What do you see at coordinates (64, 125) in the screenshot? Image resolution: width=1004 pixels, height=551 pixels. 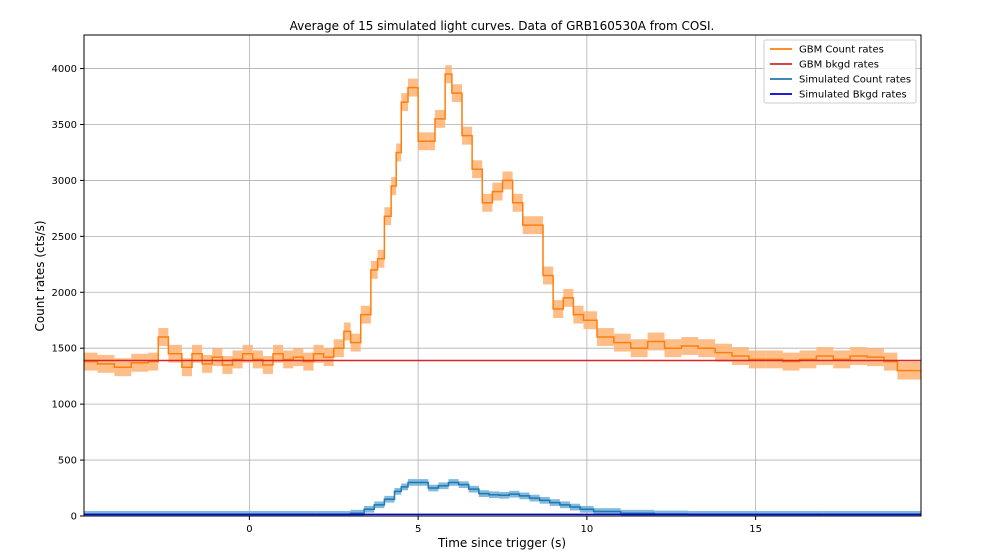 I see `y-tick-label: 3500` at bounding box center [64, 125].